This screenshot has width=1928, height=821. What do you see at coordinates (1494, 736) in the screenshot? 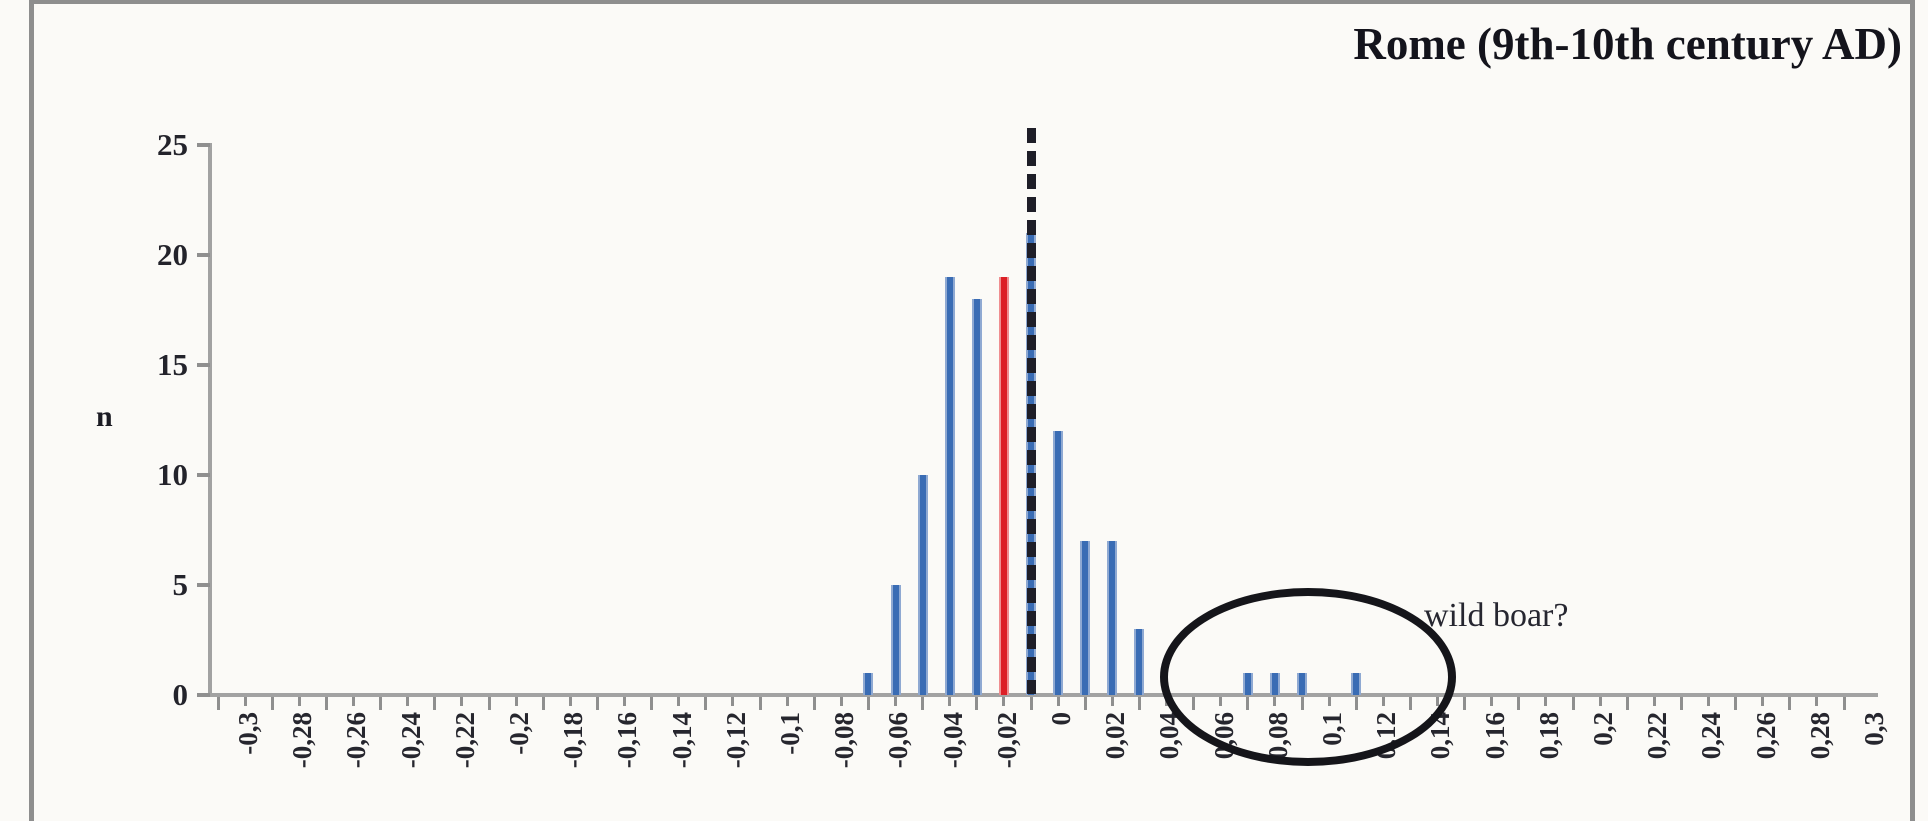
I see `x-tick-label: 0,16` at bounding box center [1494, 736].